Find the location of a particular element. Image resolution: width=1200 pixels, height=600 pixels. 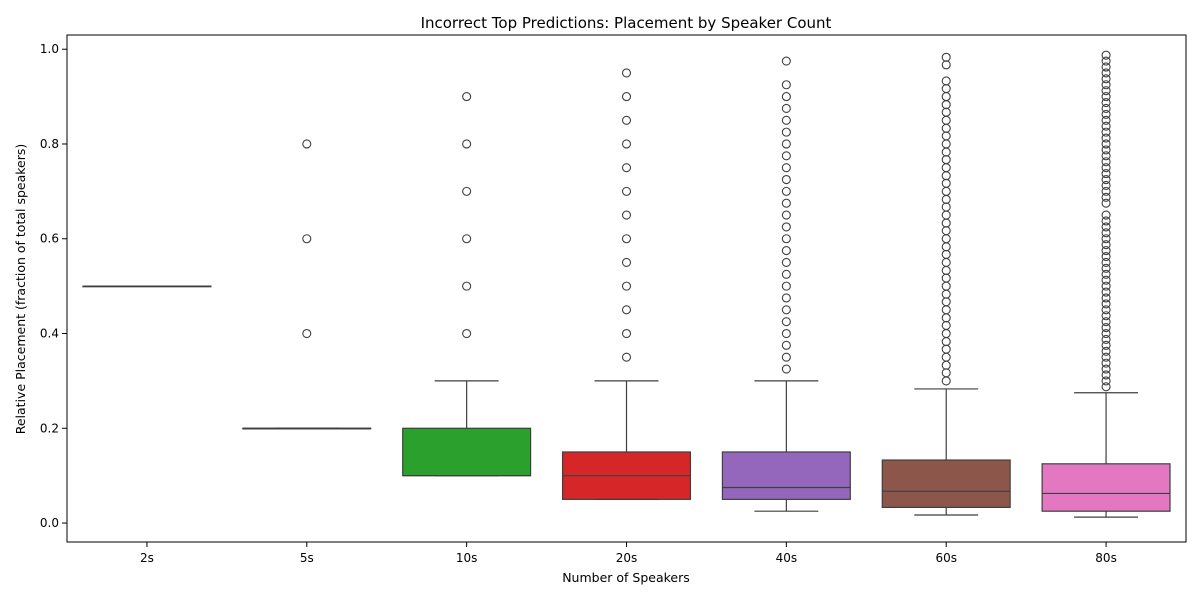

y-tick-label: 0.6 is located at coordinates (49, 239).